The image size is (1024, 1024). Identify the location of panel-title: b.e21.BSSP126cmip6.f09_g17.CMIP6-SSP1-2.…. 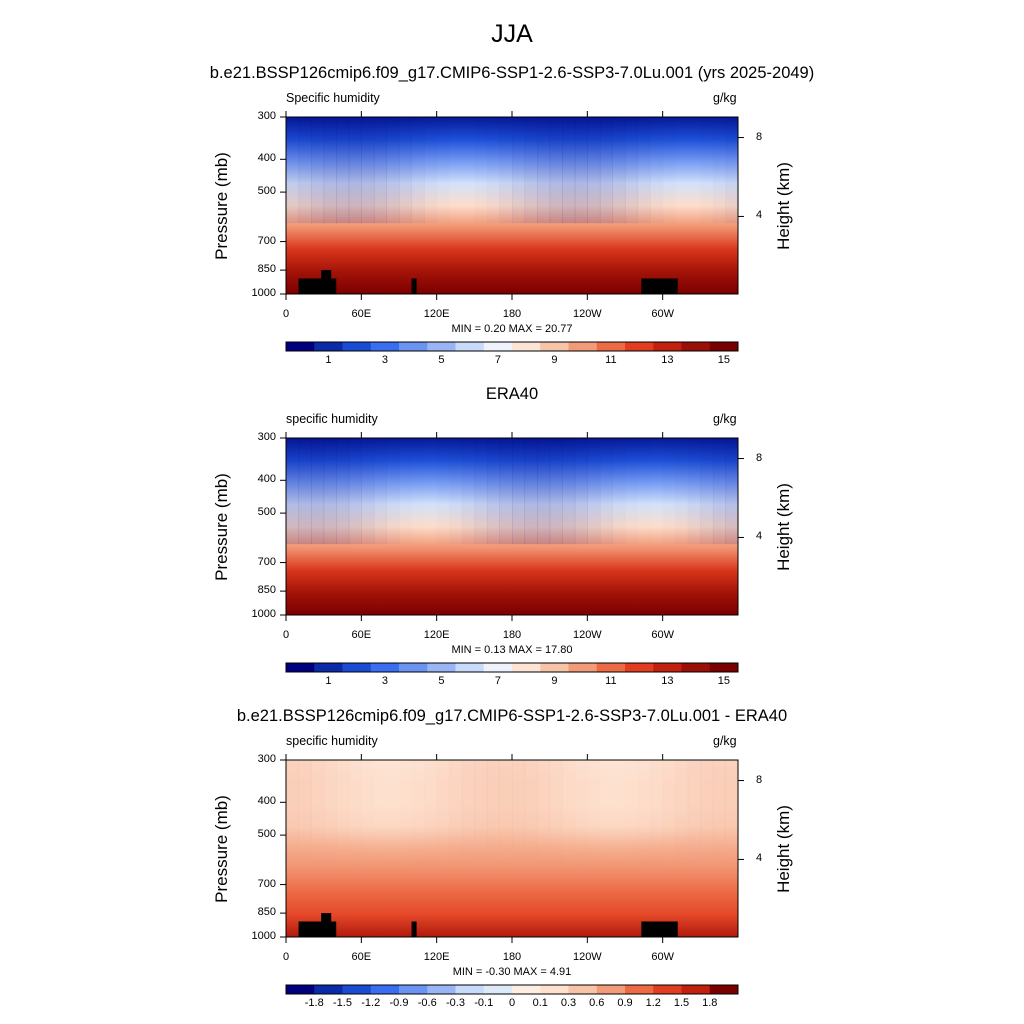
(512, 716).